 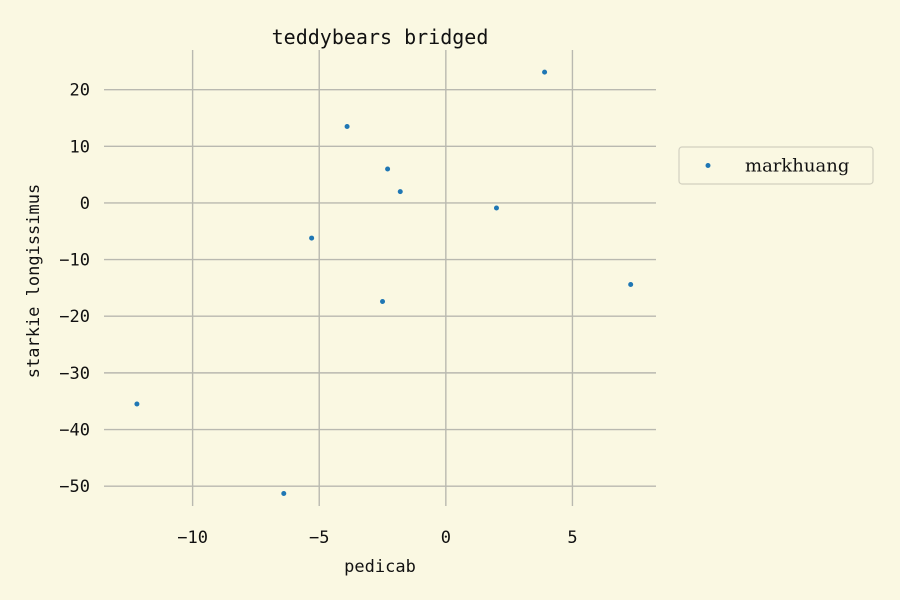 What do you see at coordinates (380, 567) in the screenshot?
I see `x-axis-label: pedicab` at bounding box center [380, 567].